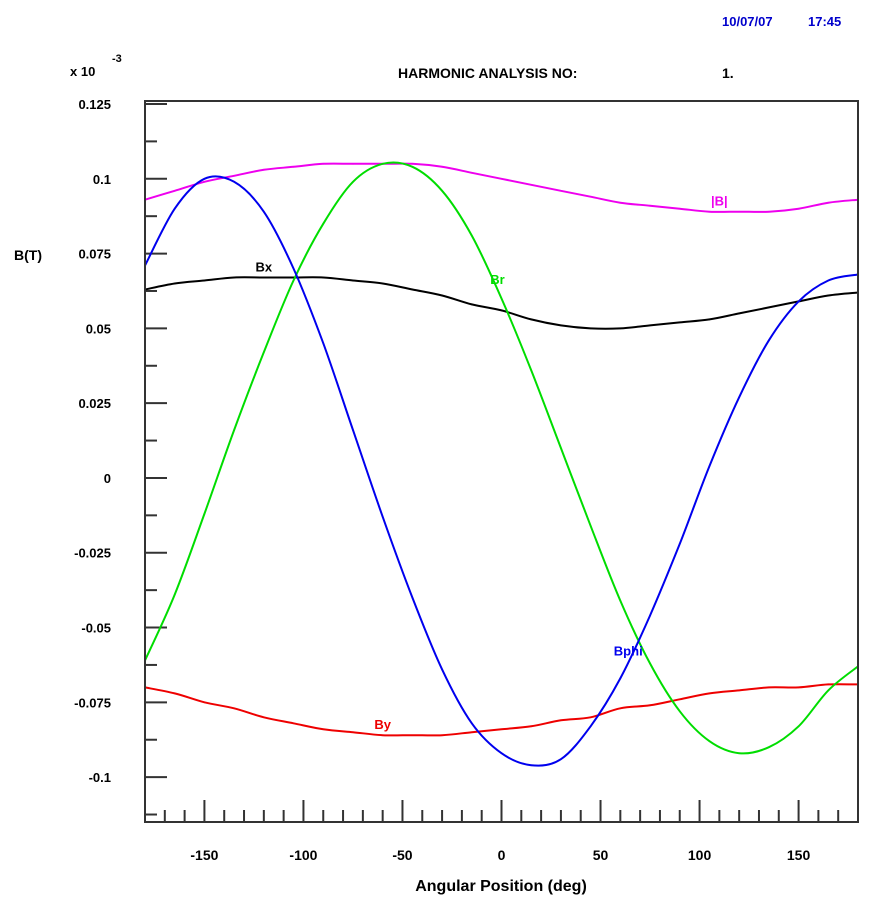 This screenshot has width=877, height=909. What do you see at coordinates (719, 201) in the screenshot?
I see `series-label-bmag: |B|` at bounding box center [719, 201].